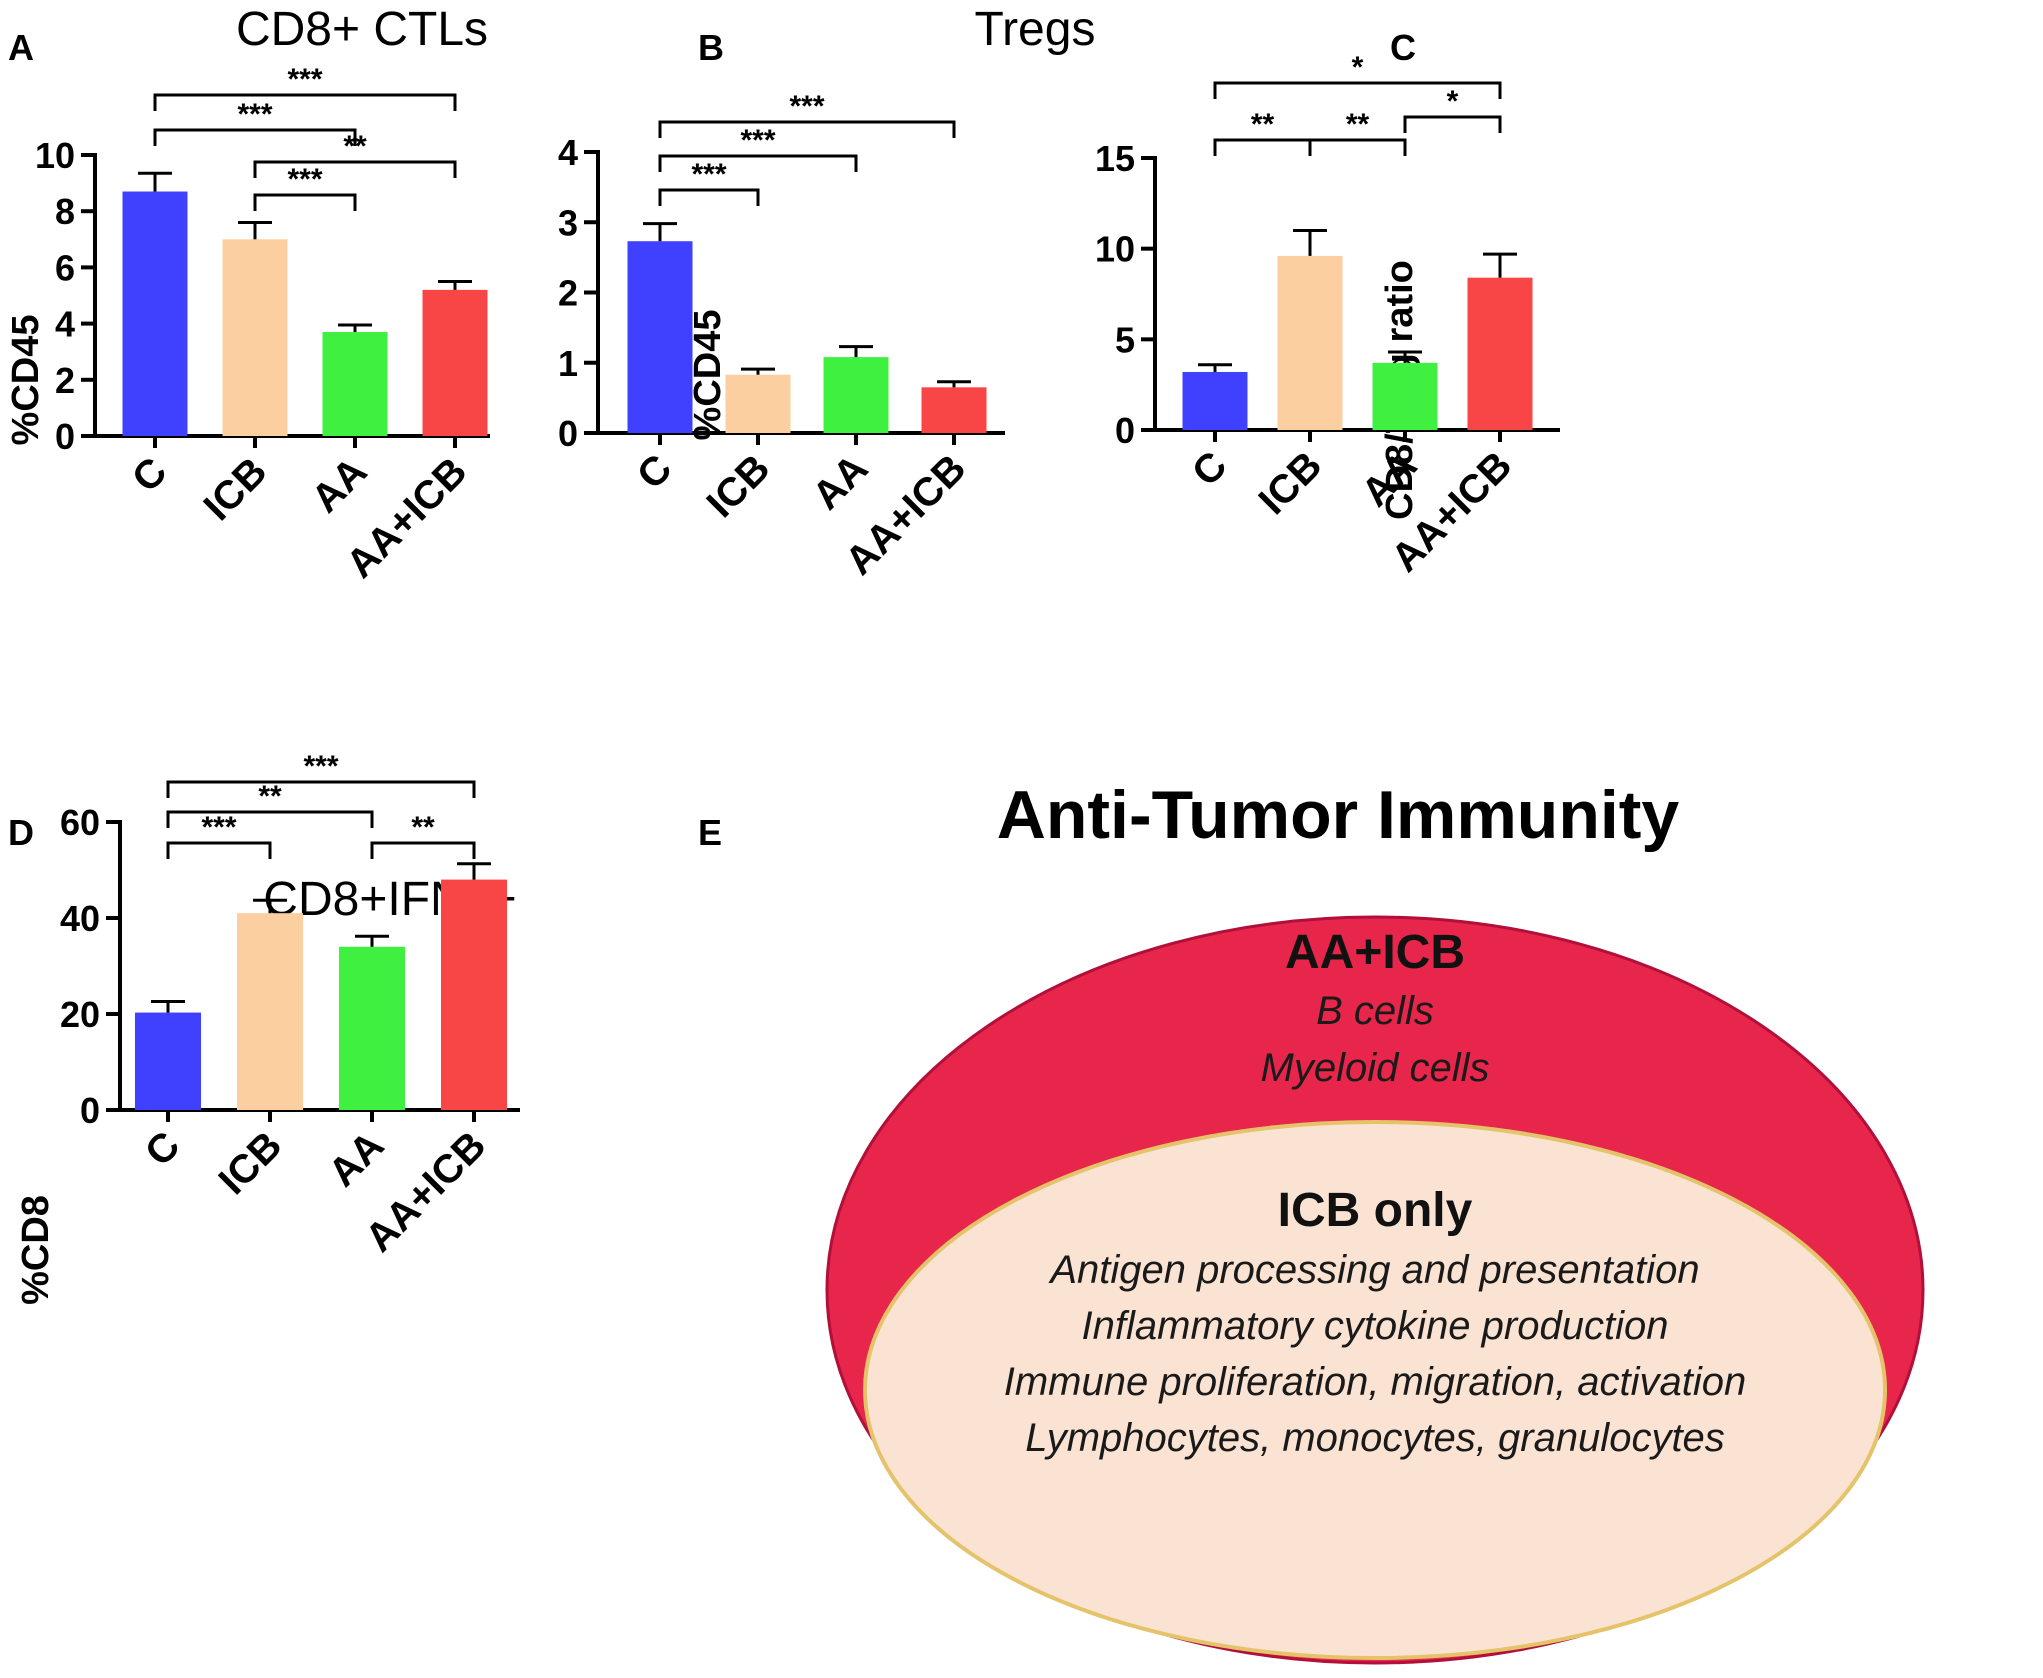 The image size is (2043, 1678). I want to click on y-axis-label-d: %CD8, so click(36, 1250).